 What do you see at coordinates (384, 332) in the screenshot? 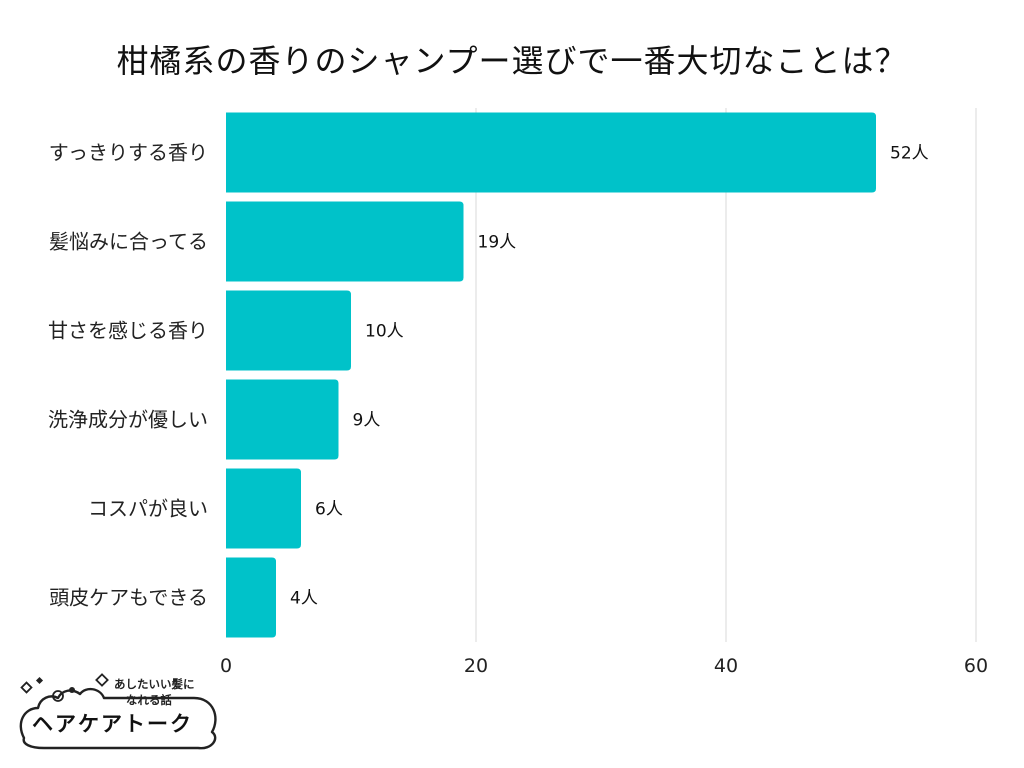
I see `data-label: 10人` at bounding box center [384, 332].